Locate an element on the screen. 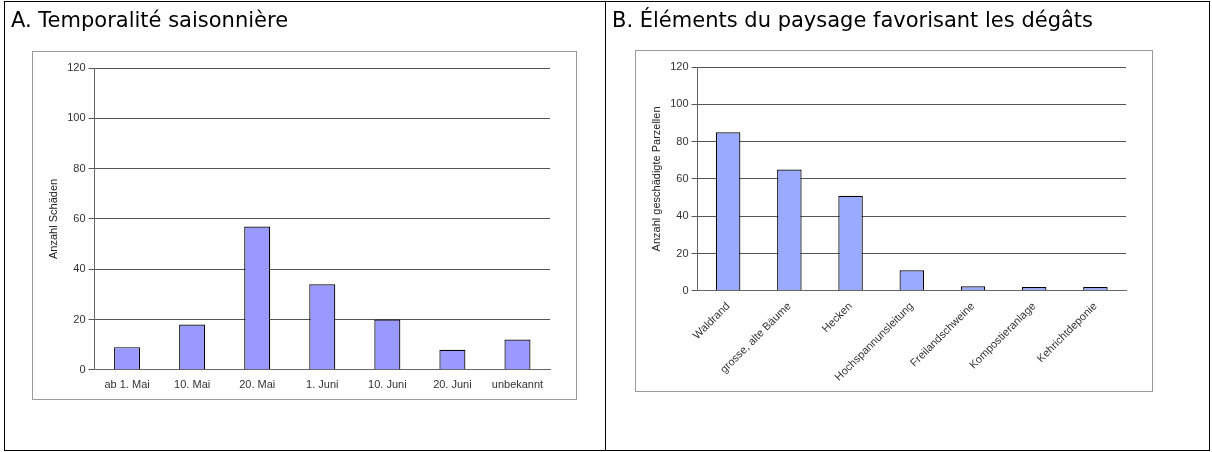 The height and width of the screenshot is (452, 1212). x-tick-label: unbekannt is located at coordinates (517, 384).